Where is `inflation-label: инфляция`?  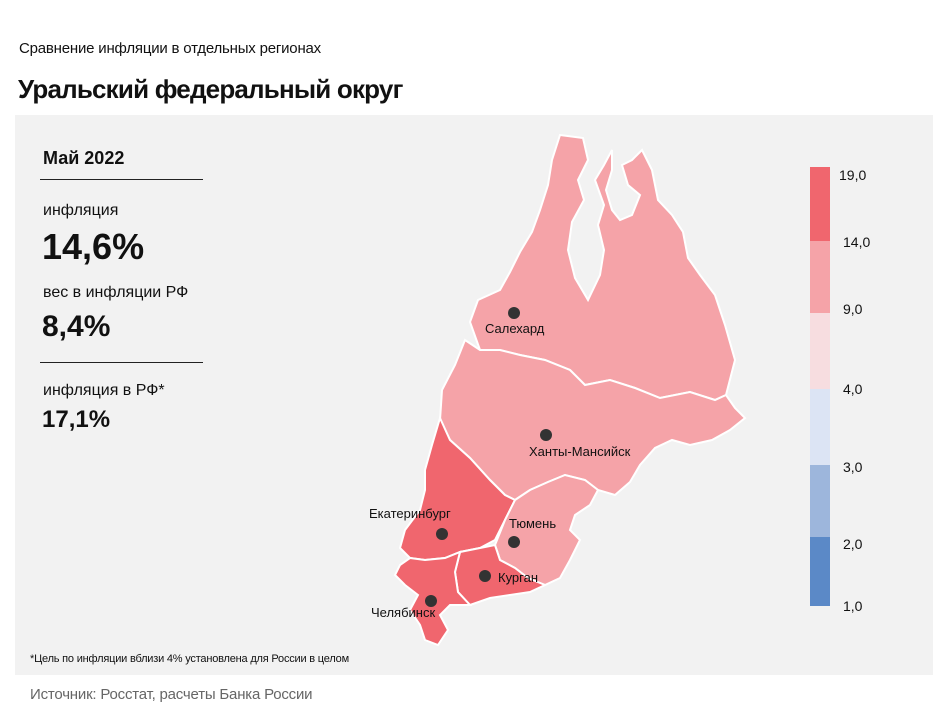
inflation-label: инфляция is located at coordinates (81, 210).